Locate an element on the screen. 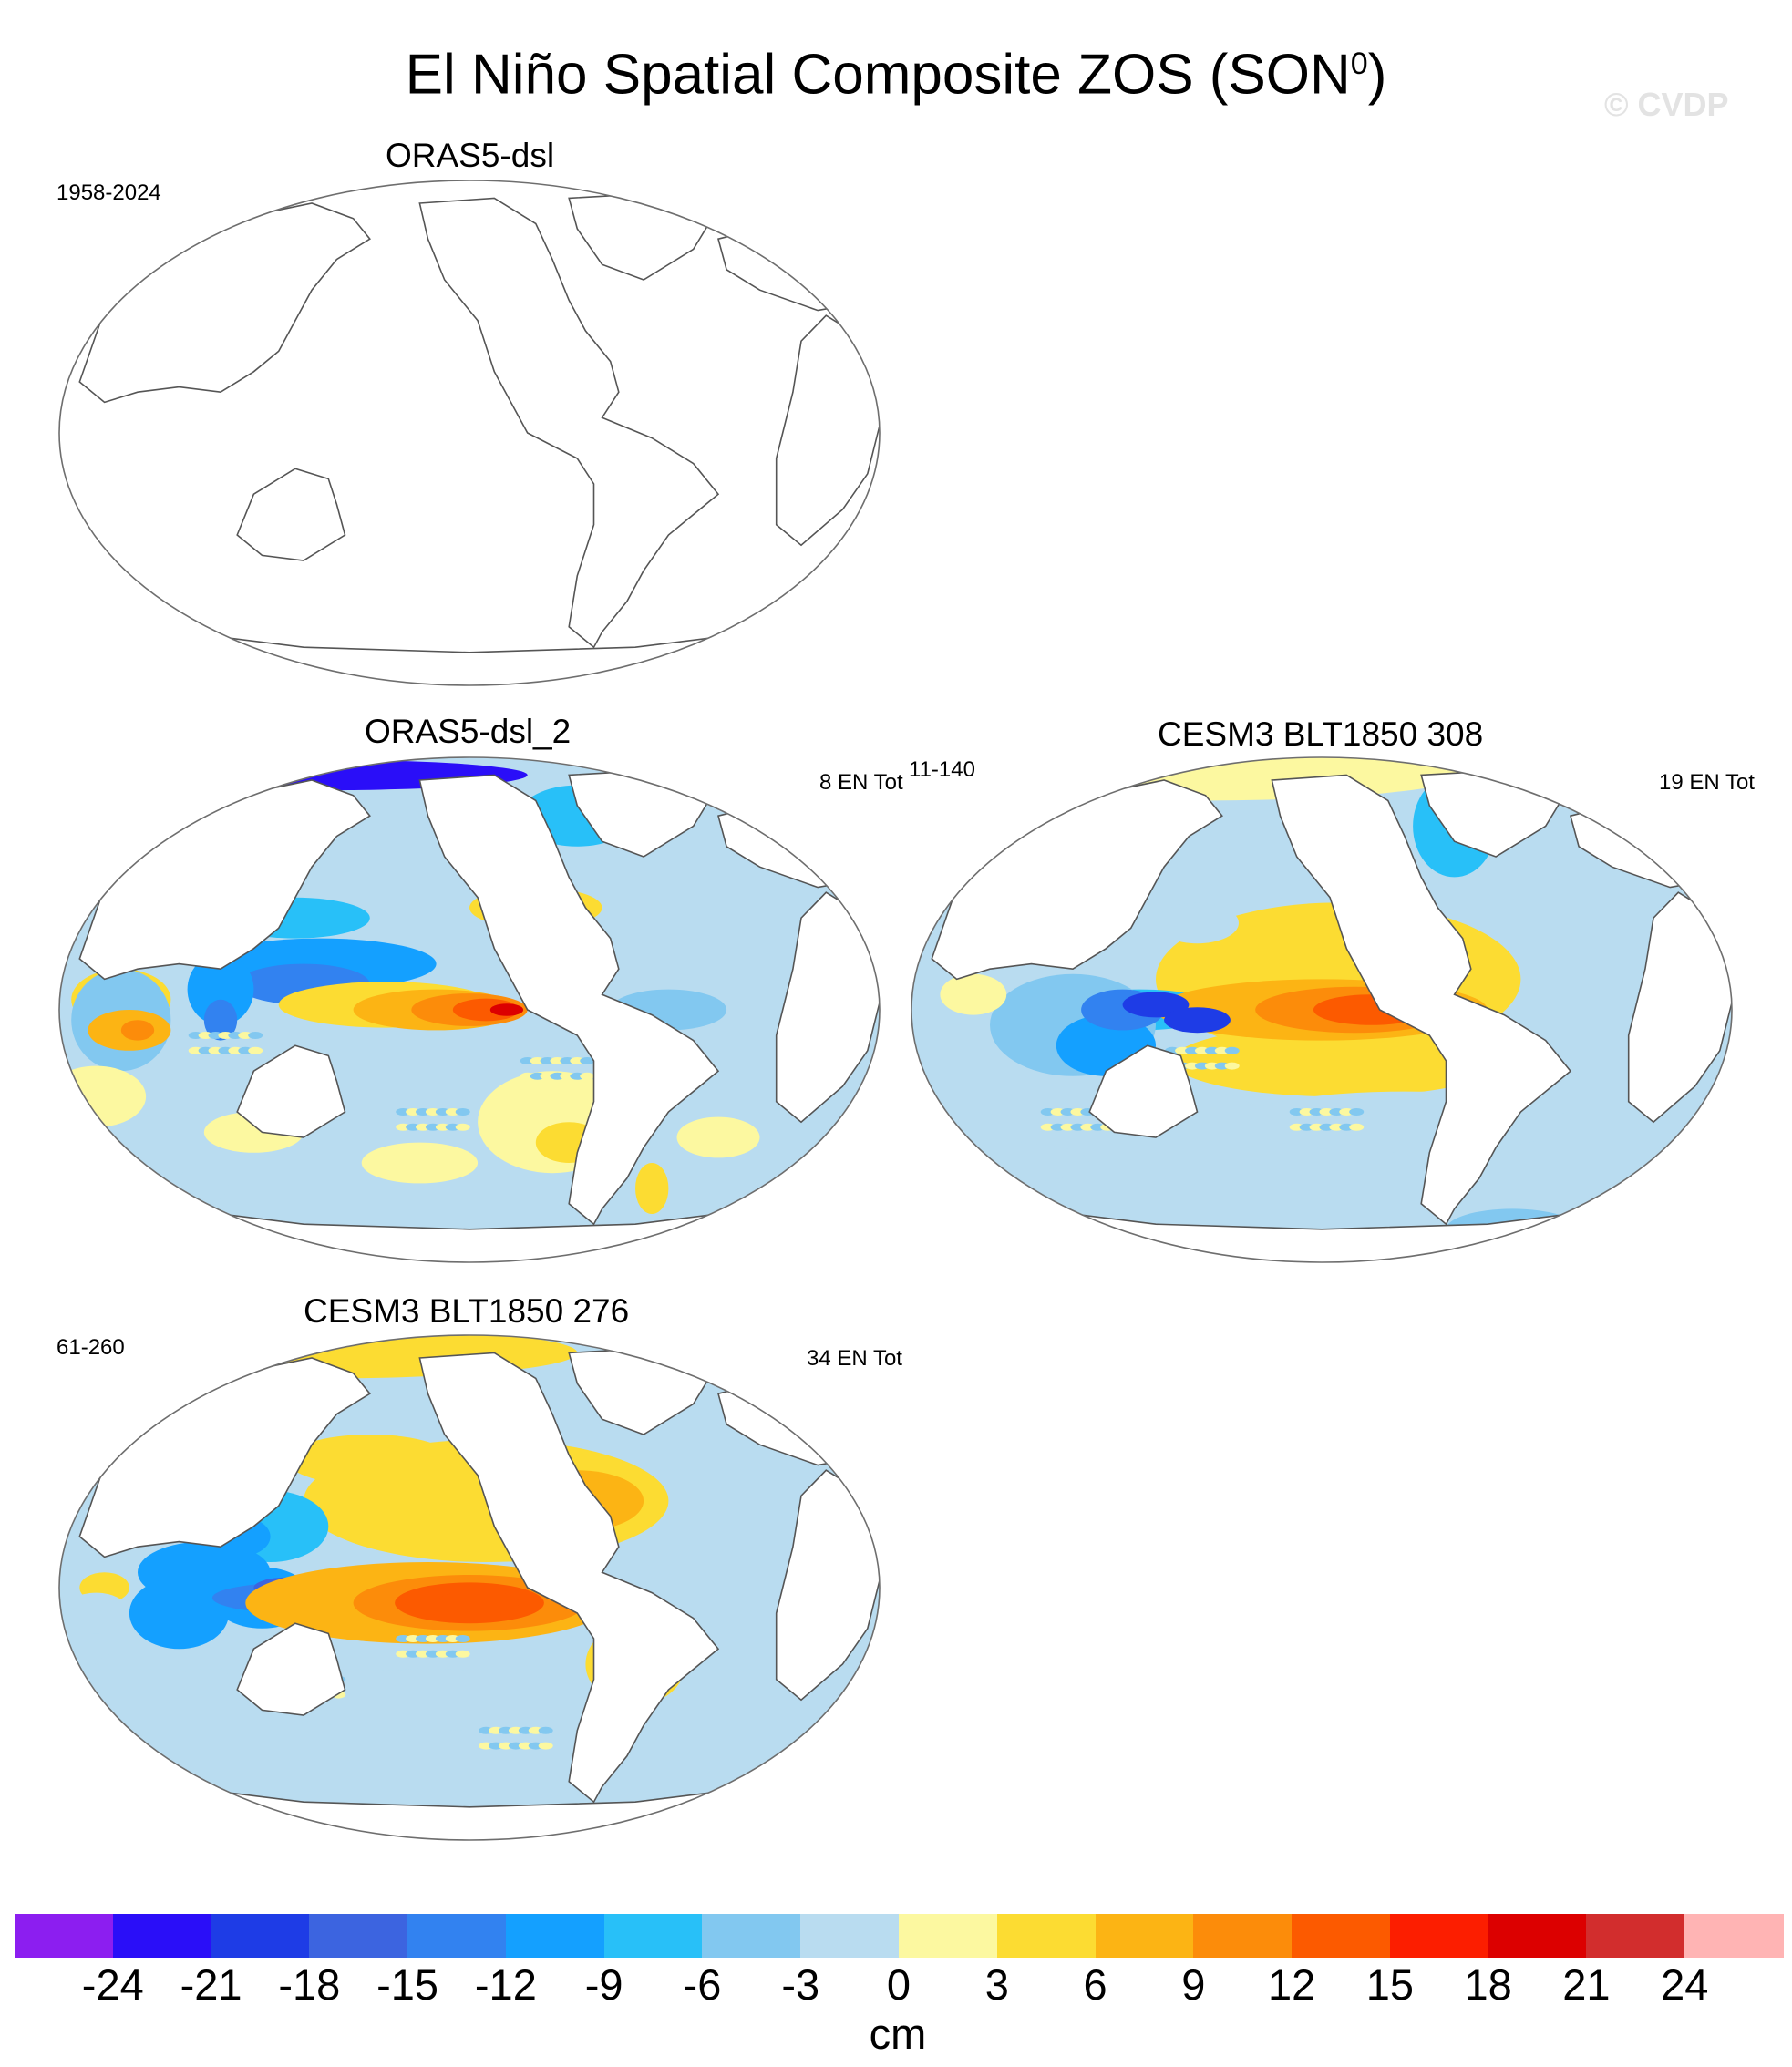  colorbar is located at coordinates (899, 1936).